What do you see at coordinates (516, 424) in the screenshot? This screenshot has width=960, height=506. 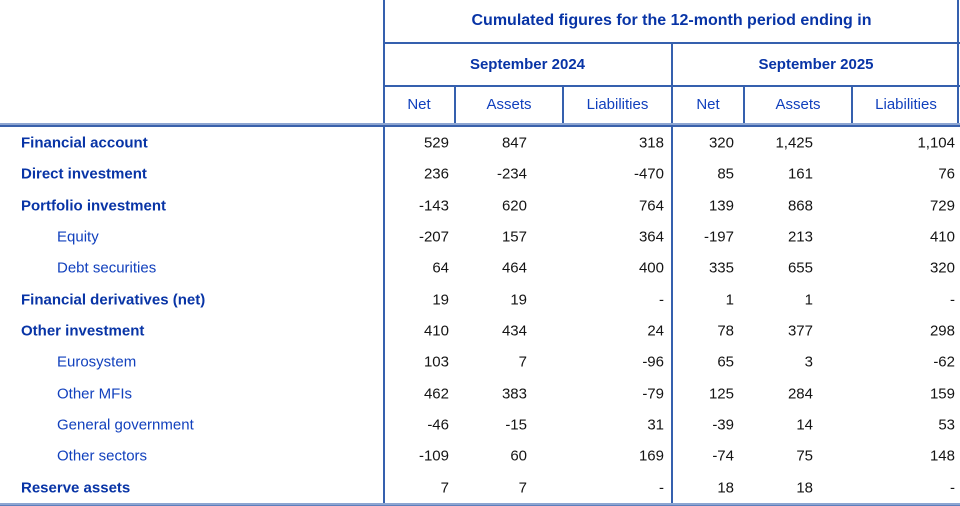 I see `cell-assets-2024: -15` at bounding box center [516, 424].